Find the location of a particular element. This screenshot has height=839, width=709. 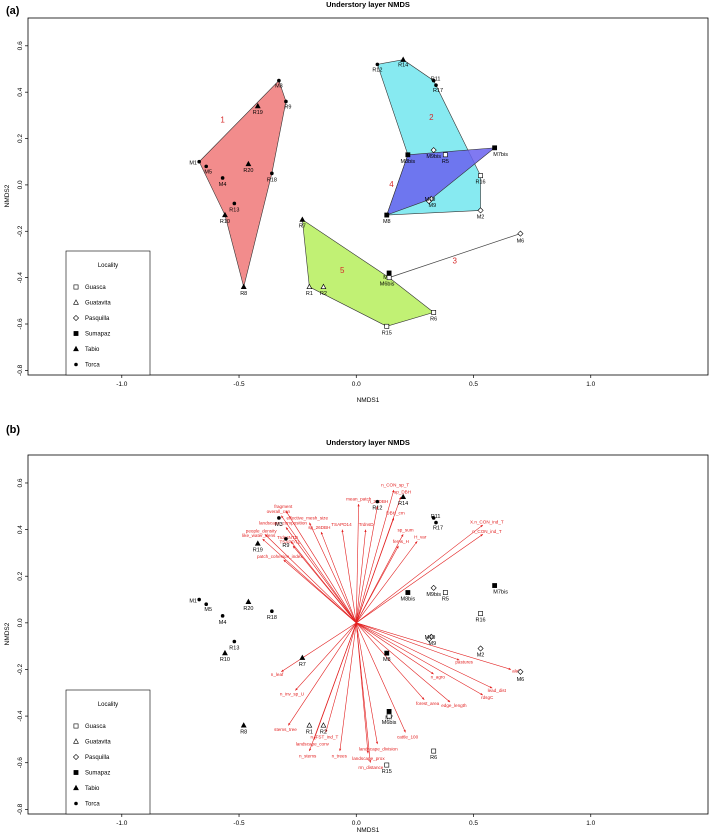

vector-like-water-dens-label: like_water_dens is located at coordinates (259, 535).